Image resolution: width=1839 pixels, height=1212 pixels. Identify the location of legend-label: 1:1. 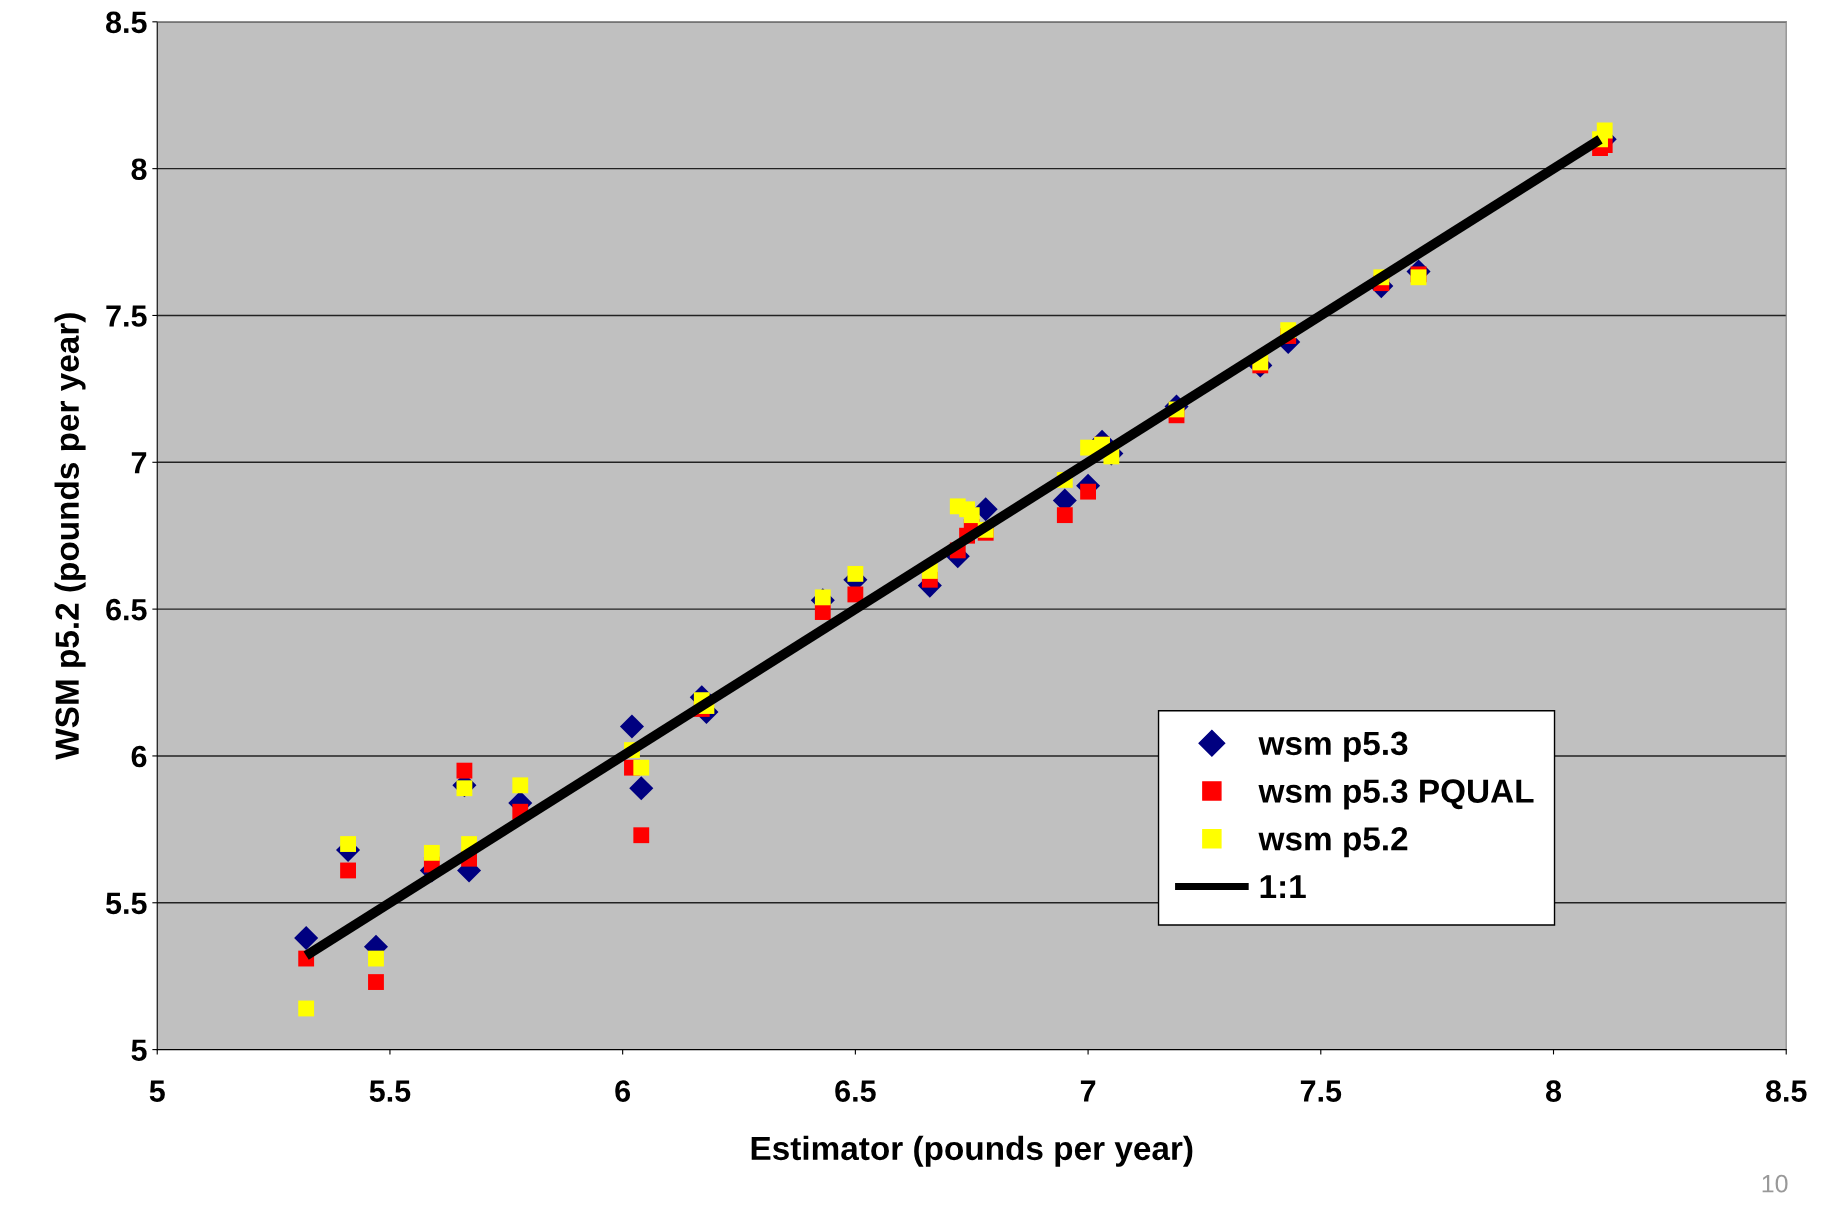
(1283, 887).